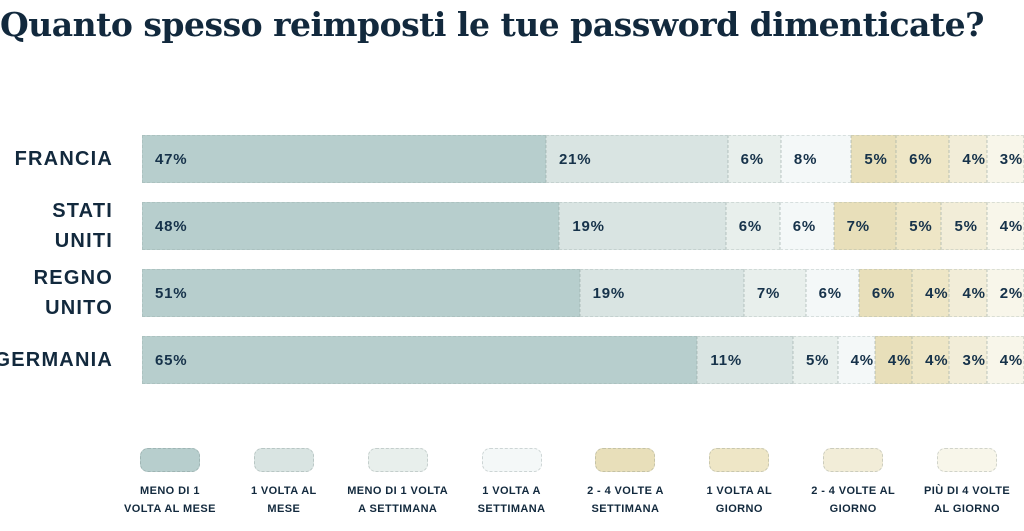 Image resolution: width=1024 pixels, height=531 pixels. I want to click on segment-value-label: 8%, so click(805, 159).